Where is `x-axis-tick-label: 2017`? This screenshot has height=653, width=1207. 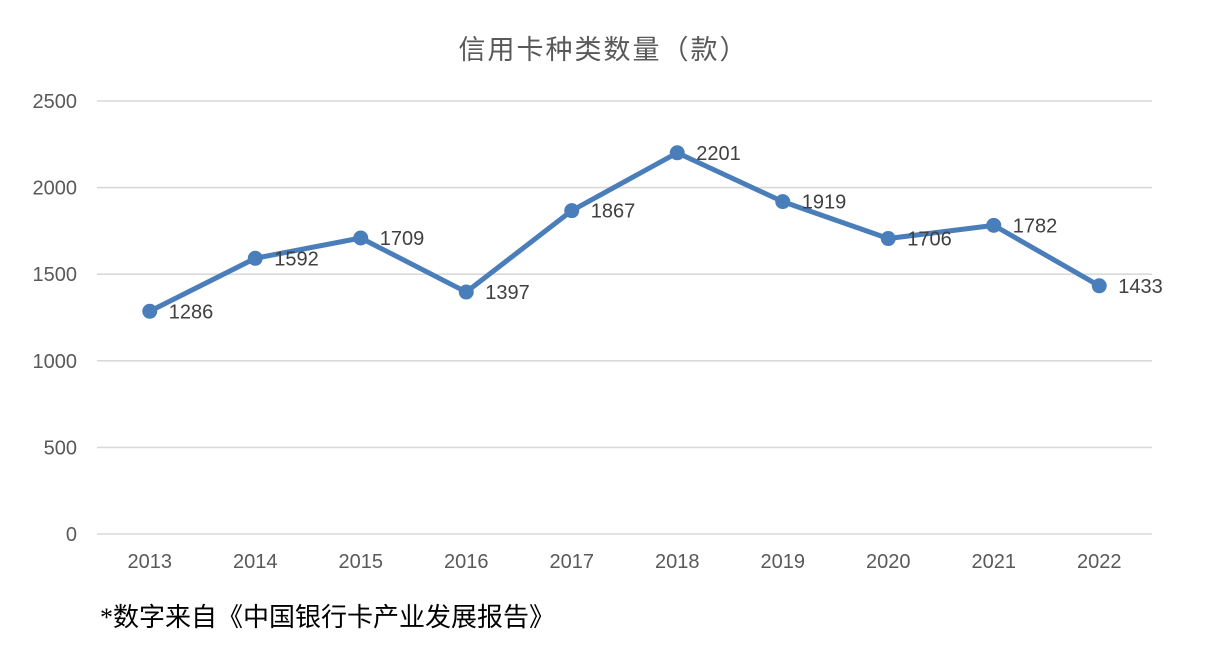 x-axis-tick-label: 2017 is located at coordinates (572, 562).